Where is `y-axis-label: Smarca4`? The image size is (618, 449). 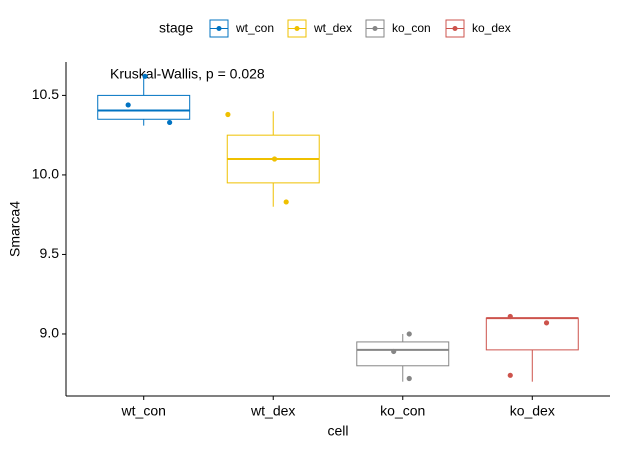 y-axis-label: Smarca4 is located at coordinates (15, 229).